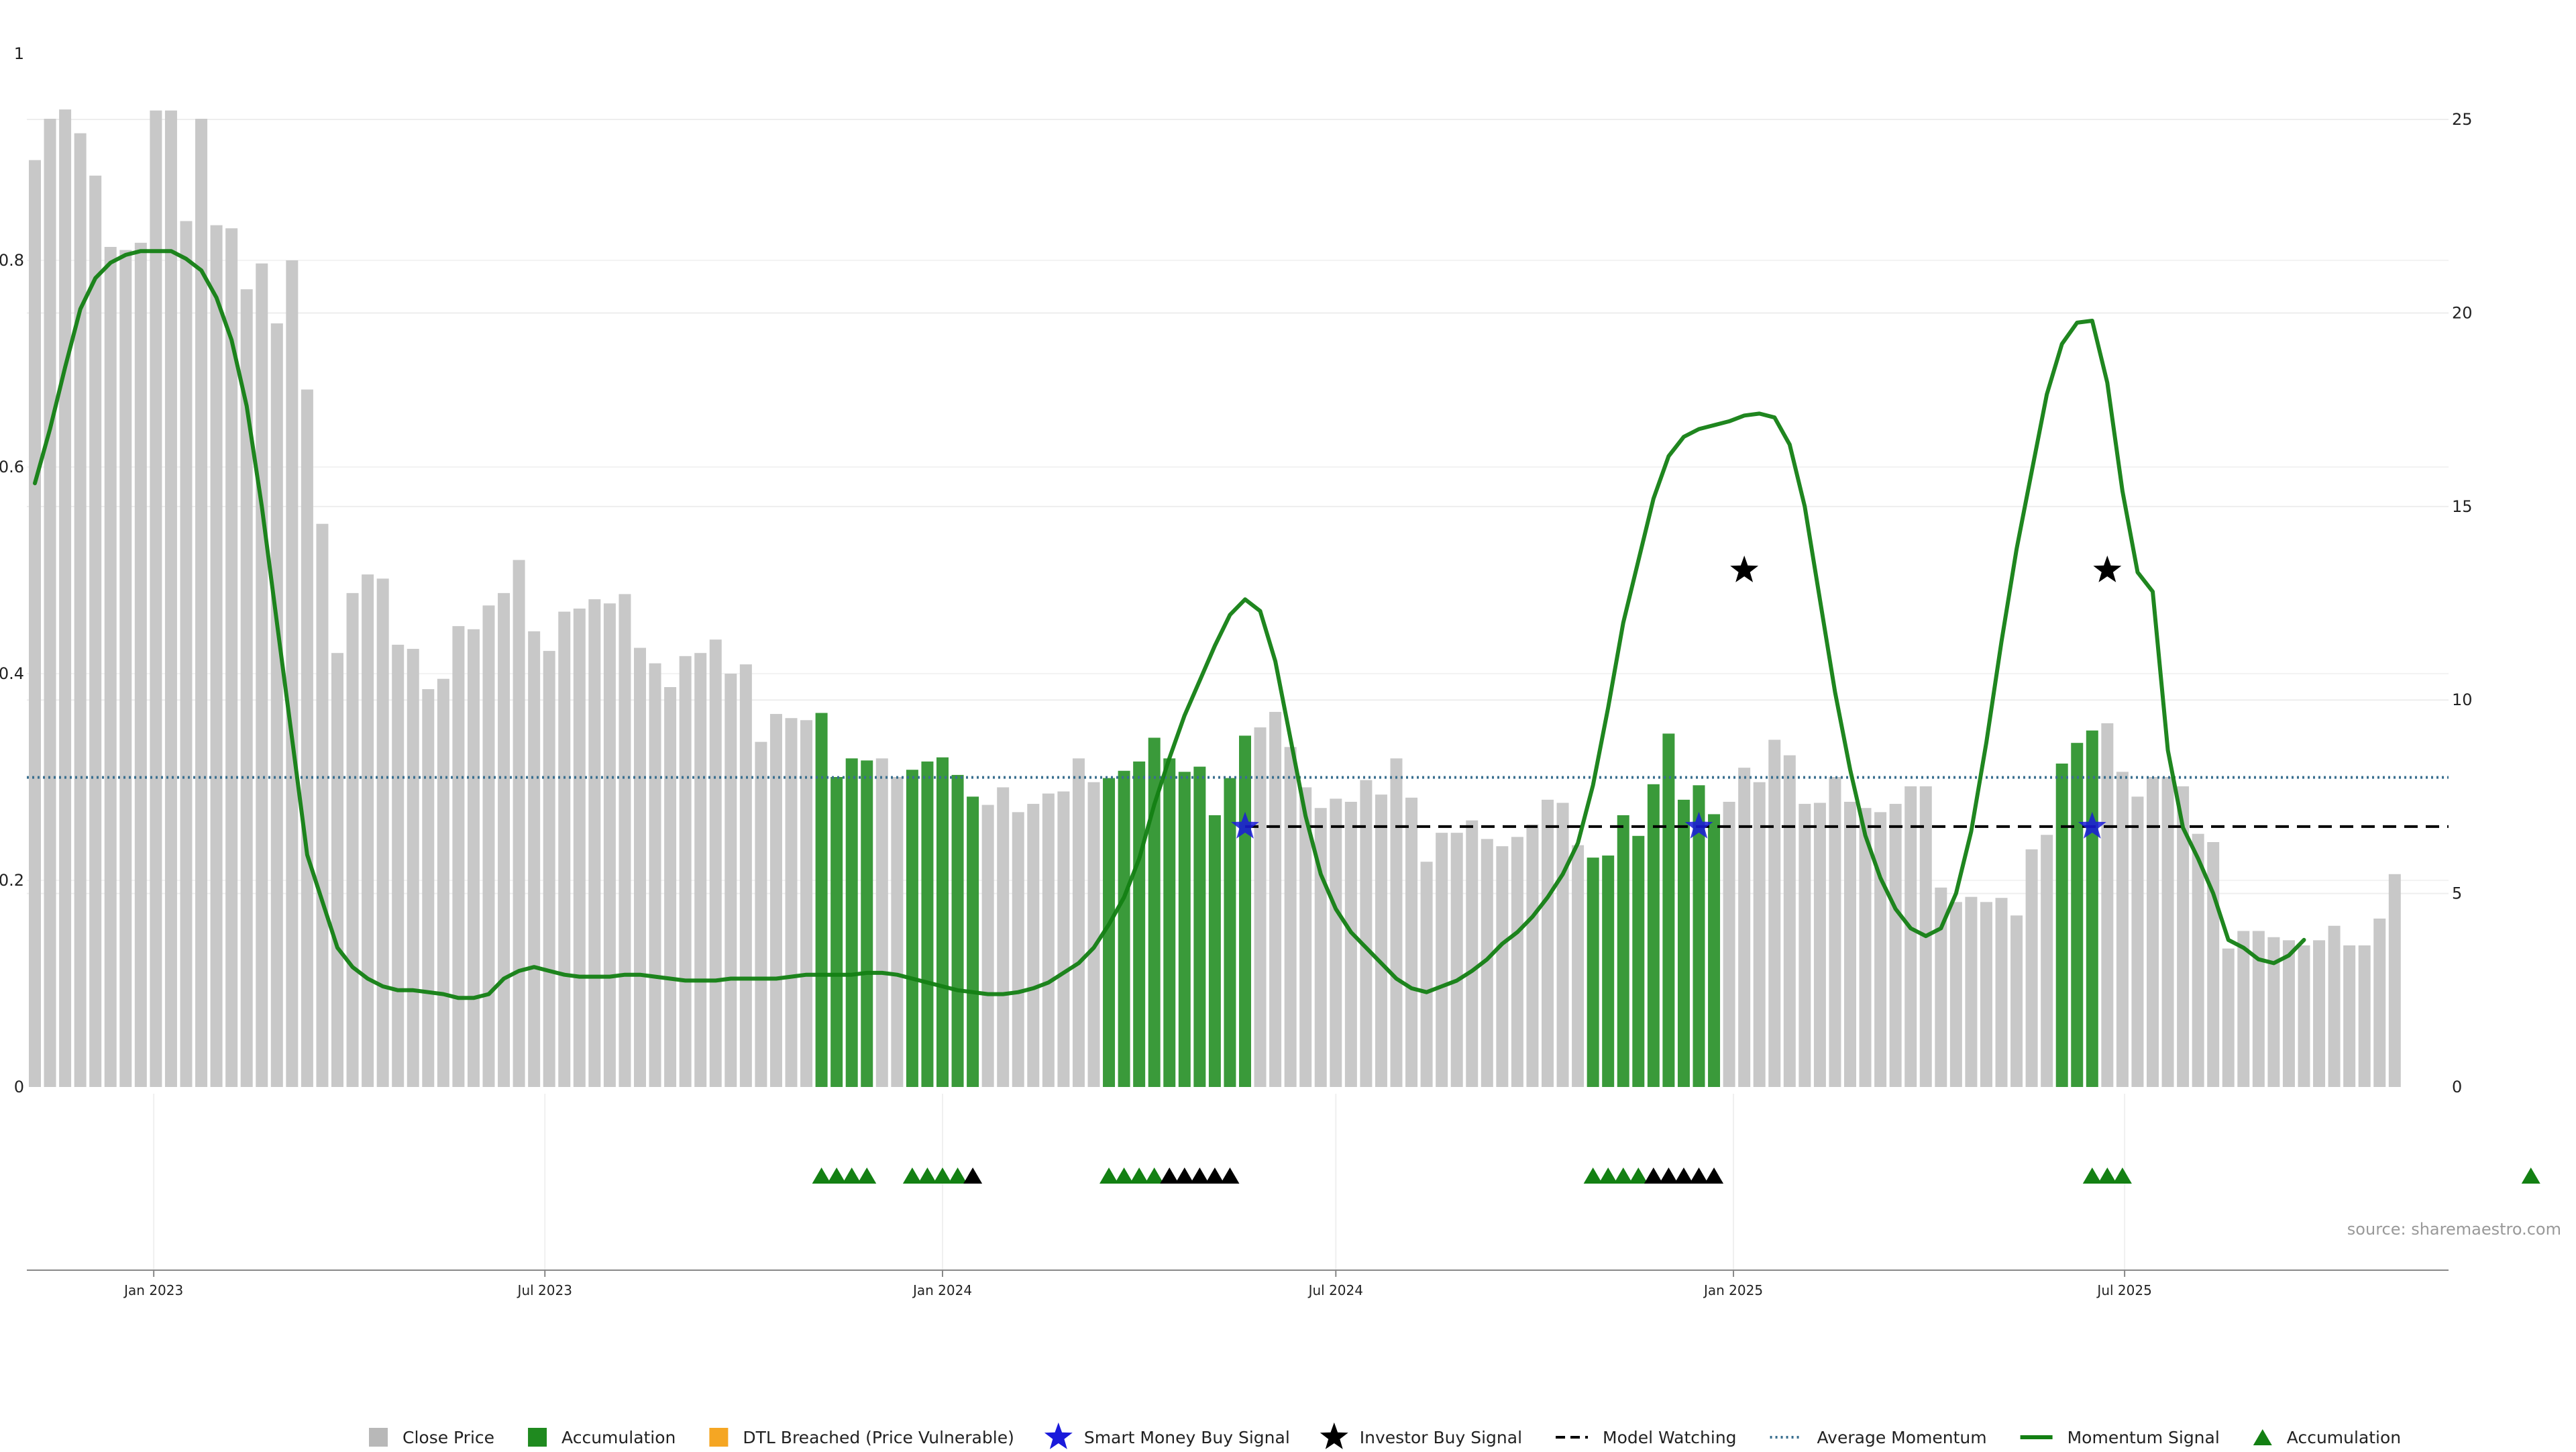 This screenshot has width=2576, height=1452. Describe the element at coordinates (719, 1438) in the screenshot. I see `orange-square-icon` at that location.